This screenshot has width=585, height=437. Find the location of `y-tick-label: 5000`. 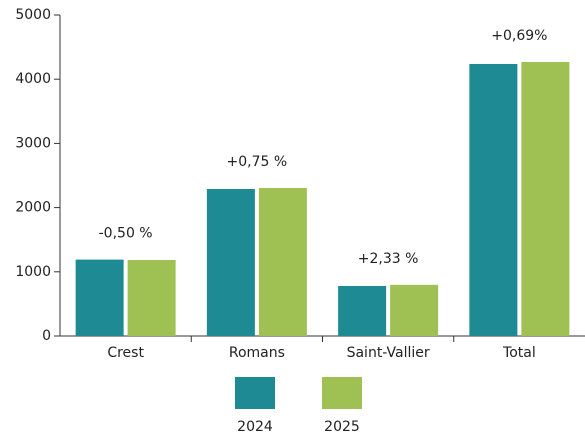

y-tick-label: 5000 is located at coordinates (33, 15).